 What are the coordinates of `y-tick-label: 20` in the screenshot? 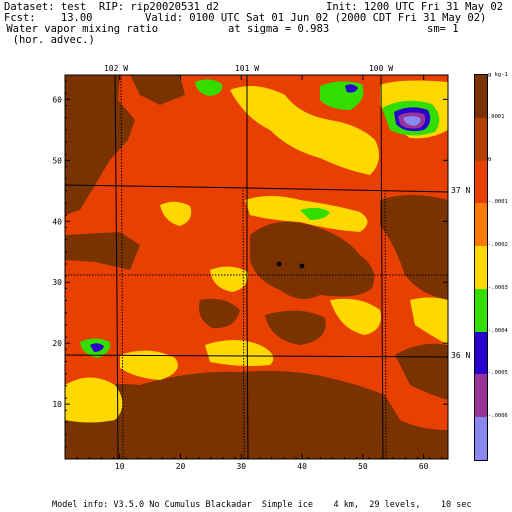 It's located at (57, 343).